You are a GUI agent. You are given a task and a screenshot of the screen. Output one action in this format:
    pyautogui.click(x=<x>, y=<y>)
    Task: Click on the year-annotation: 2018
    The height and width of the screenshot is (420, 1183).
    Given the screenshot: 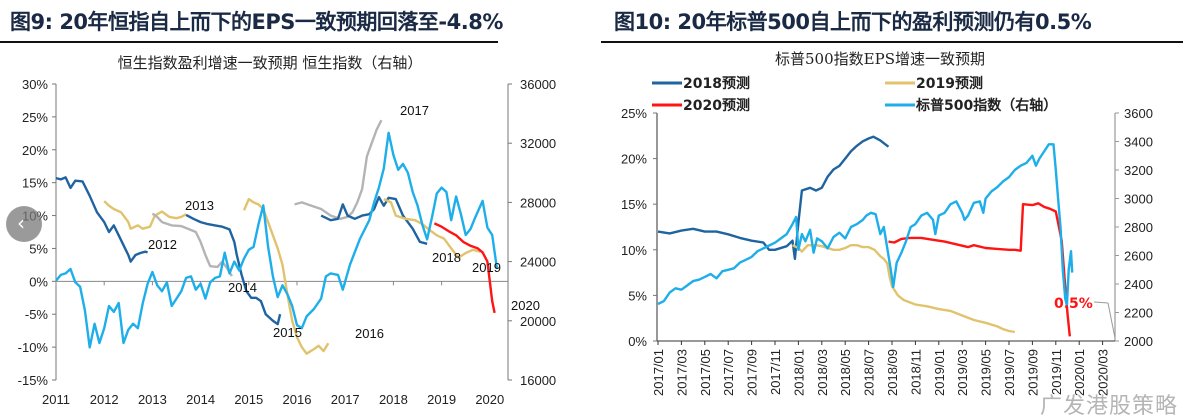 What is the action you would take?
    pyautogui.click(x=446, y=257)
    